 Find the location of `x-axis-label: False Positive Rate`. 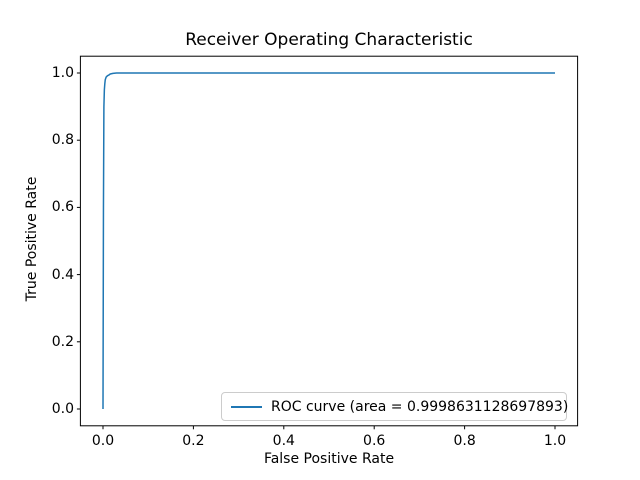

x-axis-label: False Positive Rate is located at coordinates (329, 459).